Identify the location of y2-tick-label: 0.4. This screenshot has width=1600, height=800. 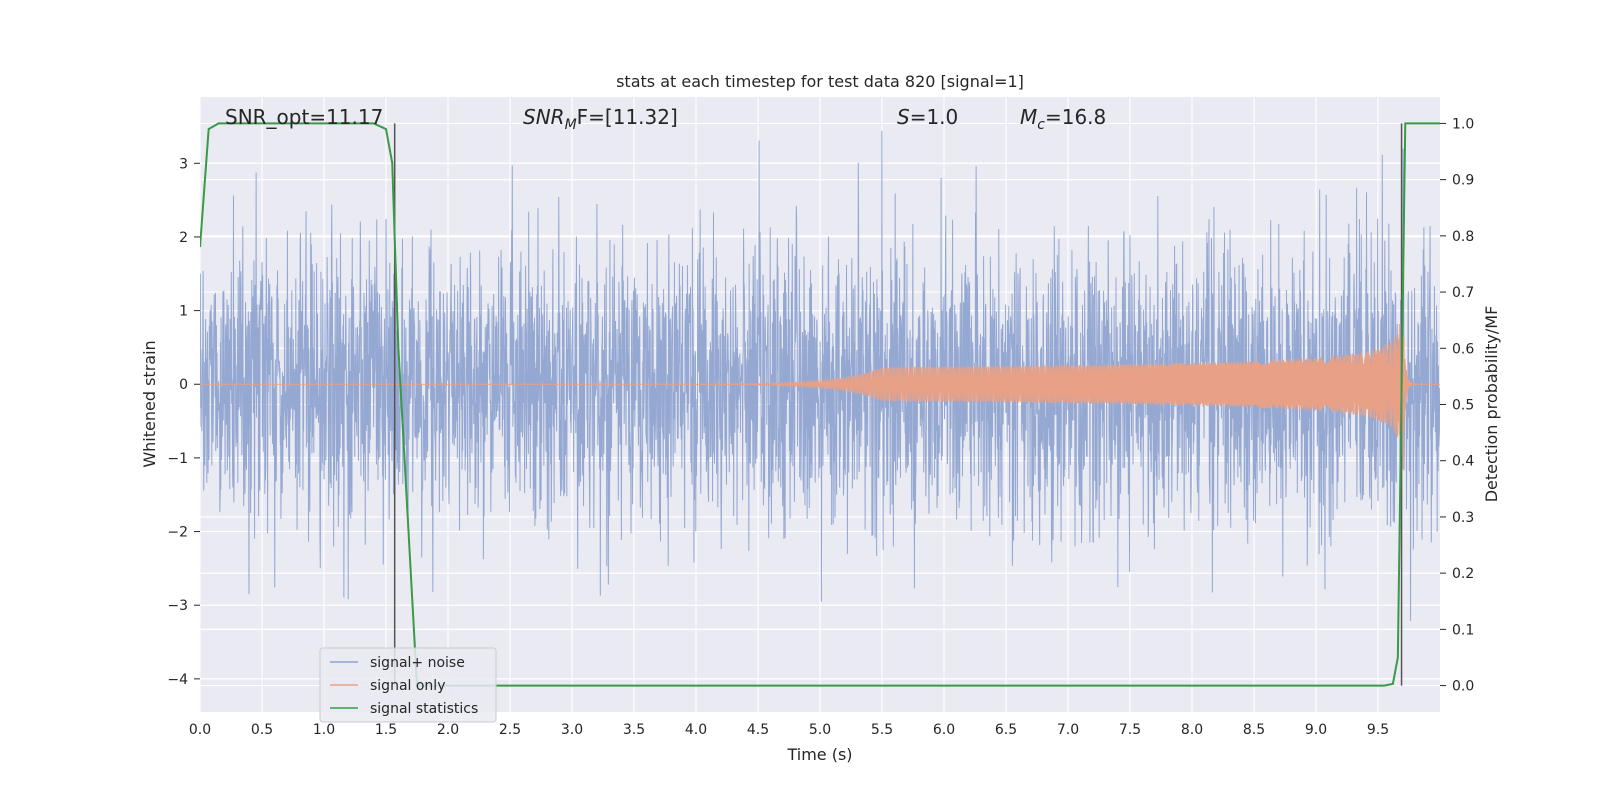
(1463, 462).